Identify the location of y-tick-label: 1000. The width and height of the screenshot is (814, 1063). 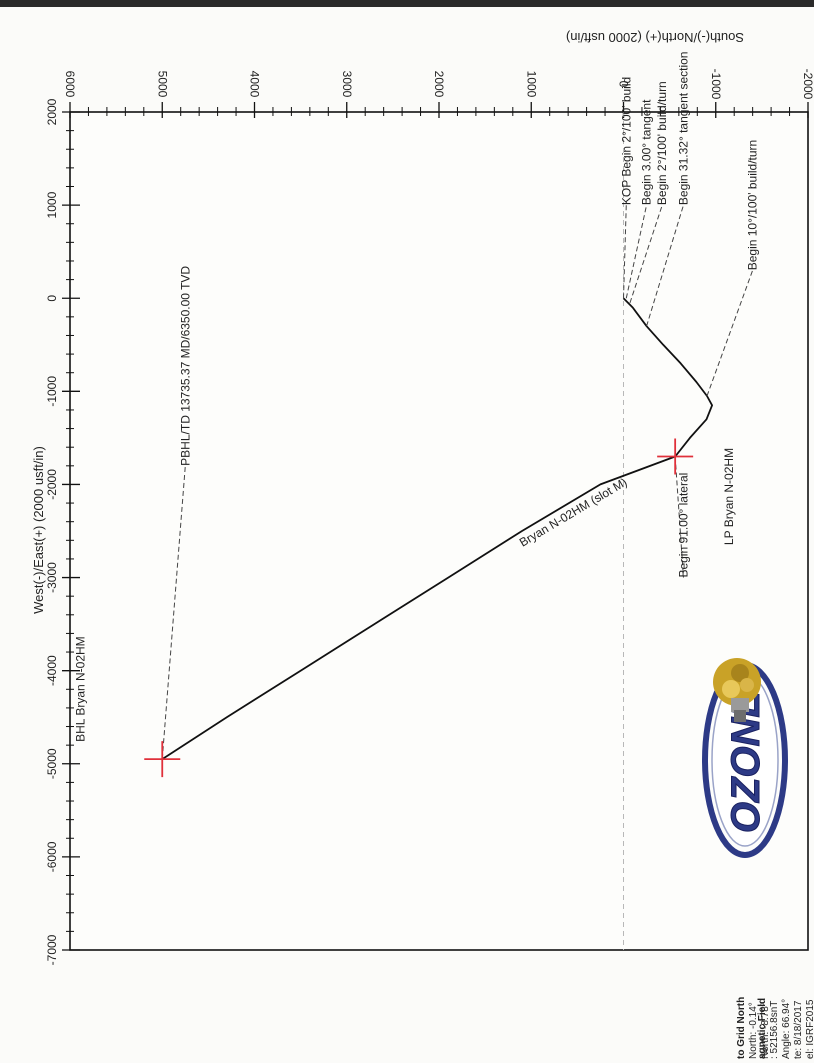
(531, 84).